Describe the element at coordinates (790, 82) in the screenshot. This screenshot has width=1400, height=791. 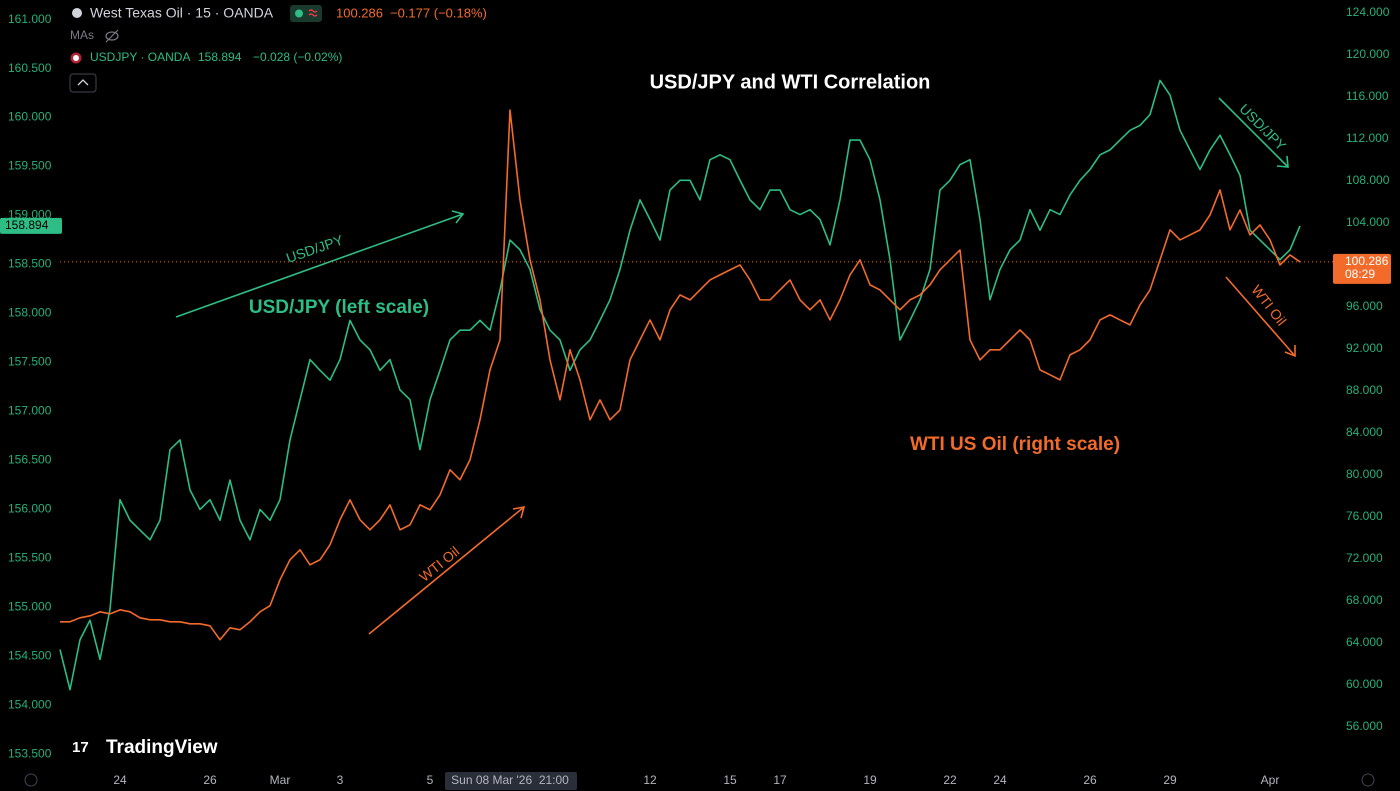
I see `chart-title: USD/JPY and WTI Correlation` at that location.